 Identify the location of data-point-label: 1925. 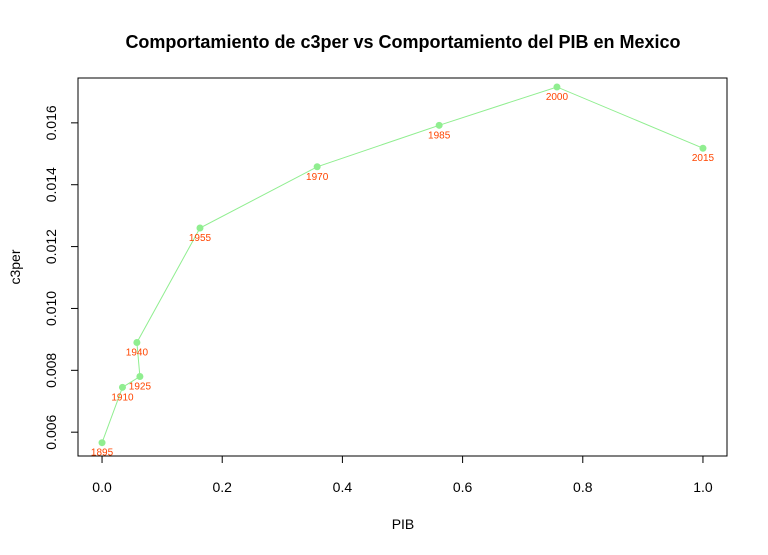
(140, 387).